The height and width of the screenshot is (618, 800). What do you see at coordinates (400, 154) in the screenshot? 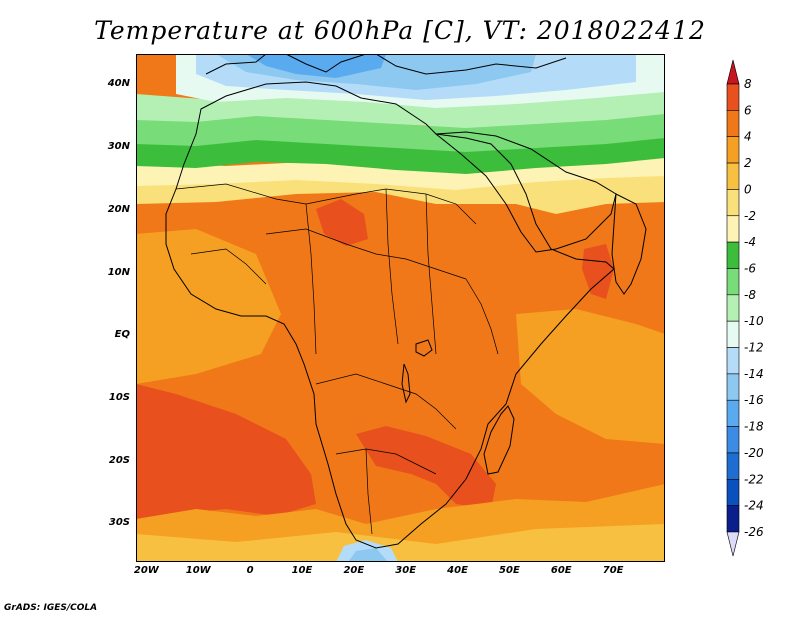
I see `field-green-belt-dark` at bounding box center [400, 154].